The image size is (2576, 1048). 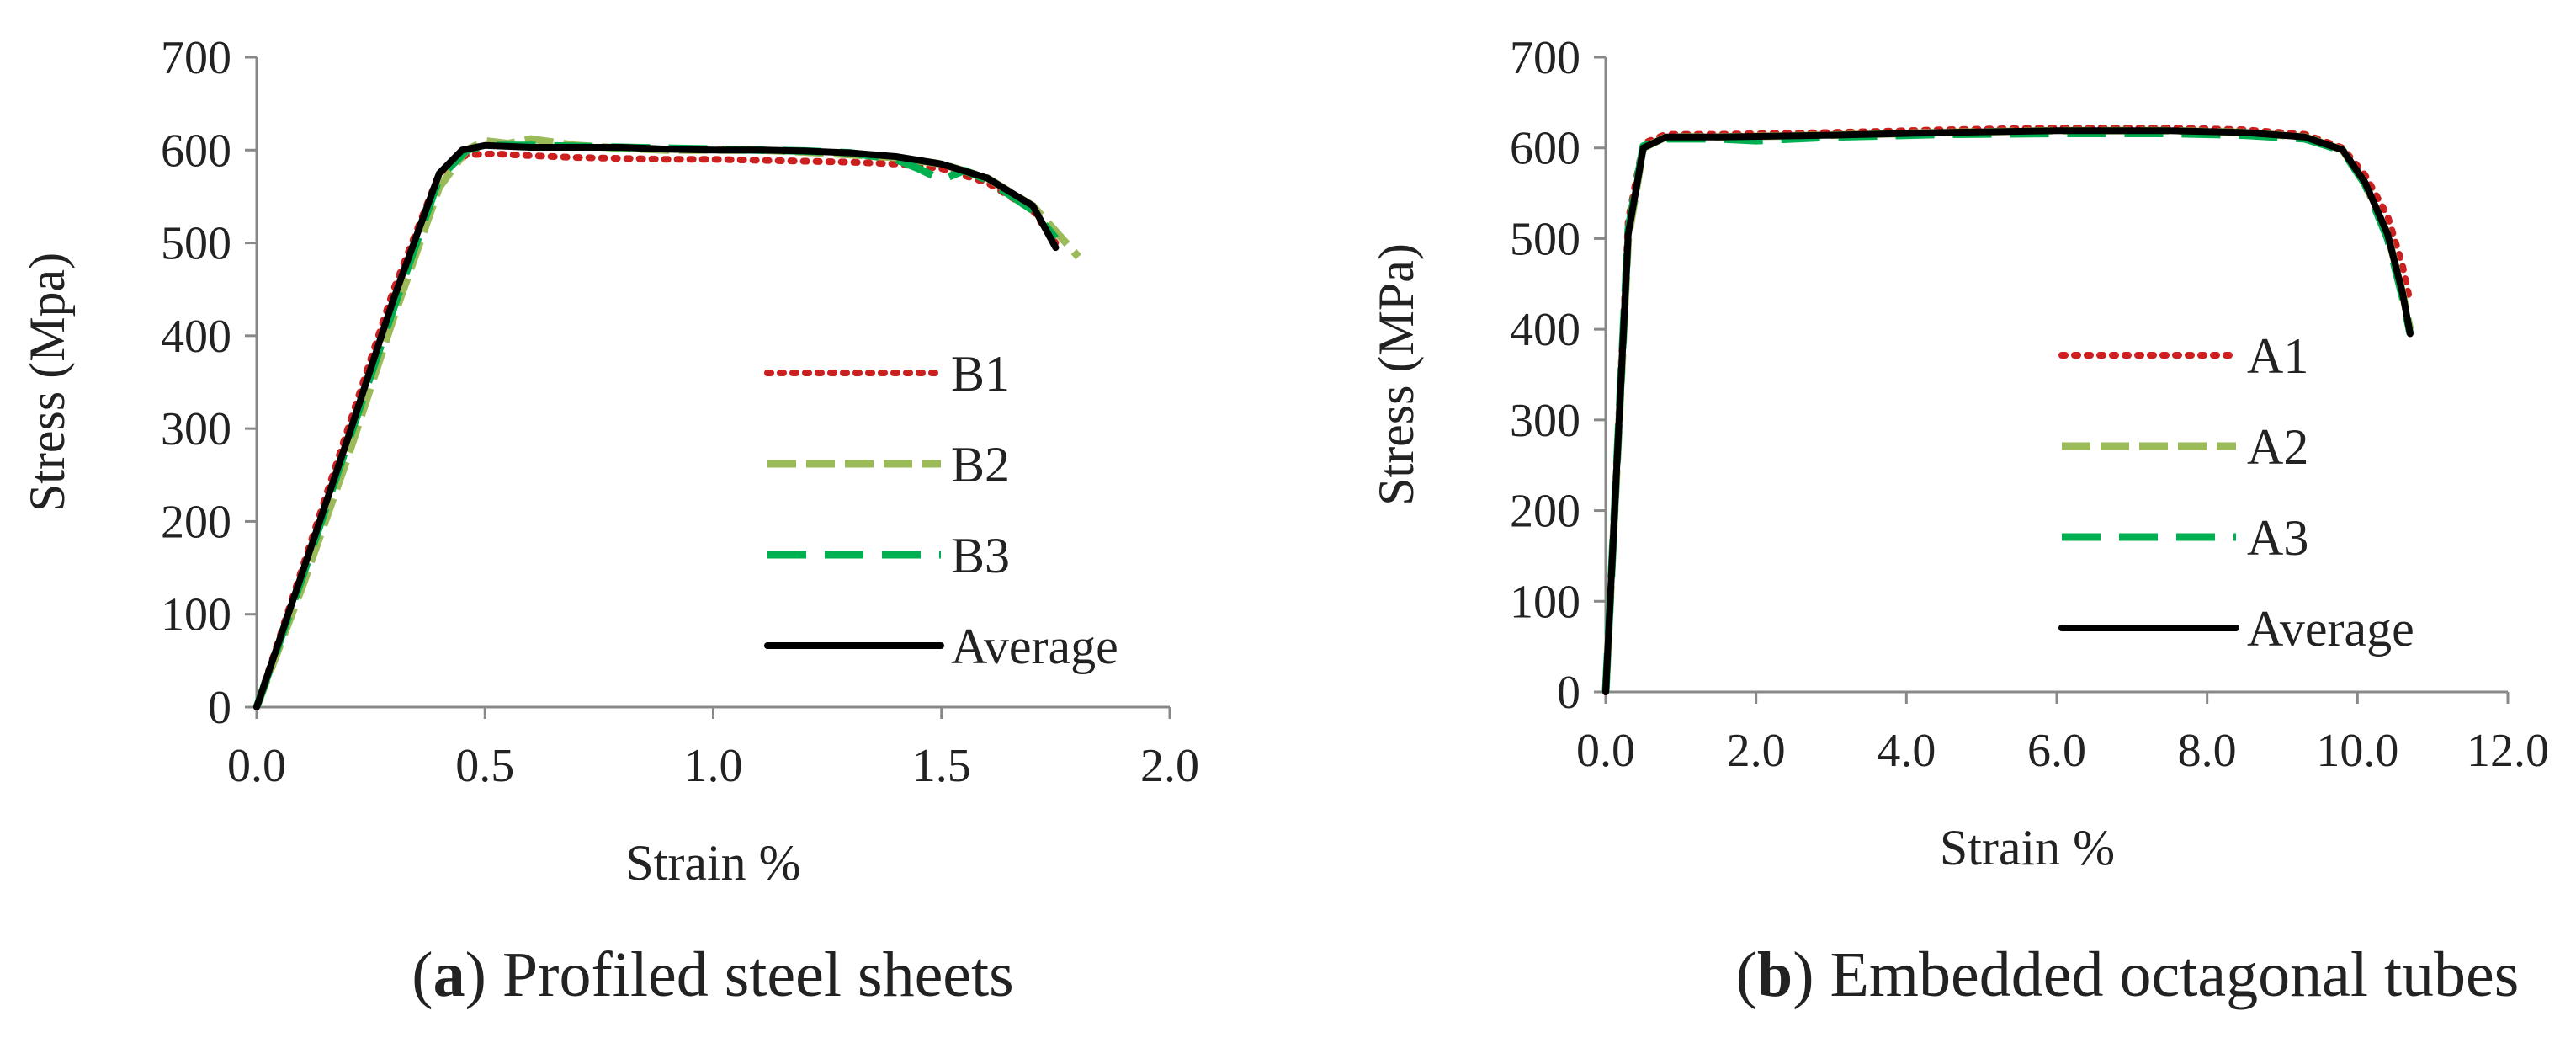 I want to click on legend-label-a1: A1, so click(x=2278, y=356).